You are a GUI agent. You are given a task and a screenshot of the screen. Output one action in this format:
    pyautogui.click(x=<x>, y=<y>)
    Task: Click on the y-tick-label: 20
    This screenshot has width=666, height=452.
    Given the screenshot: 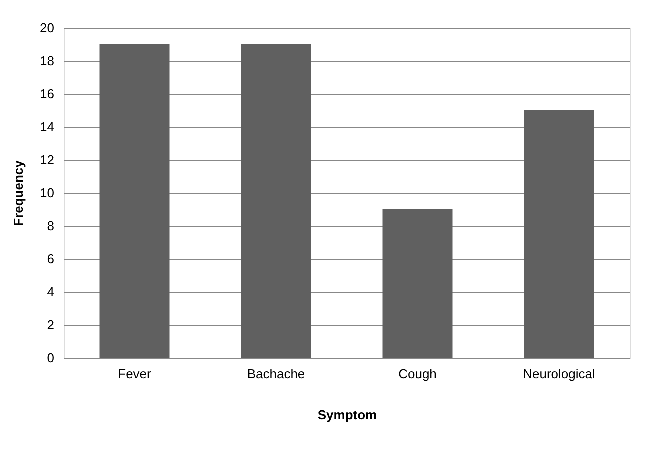 What is the action you would take?
    pyautogui.click(x=47, y=28)
    